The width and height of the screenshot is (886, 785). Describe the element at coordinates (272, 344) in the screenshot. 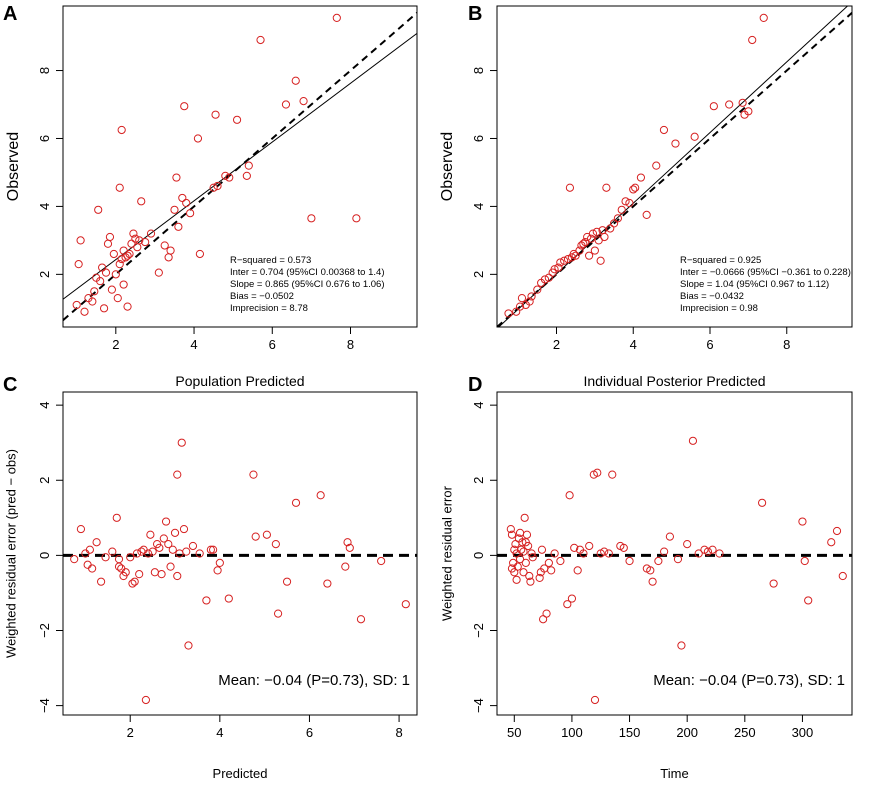

I see `x-tick-label: 6` at that location.